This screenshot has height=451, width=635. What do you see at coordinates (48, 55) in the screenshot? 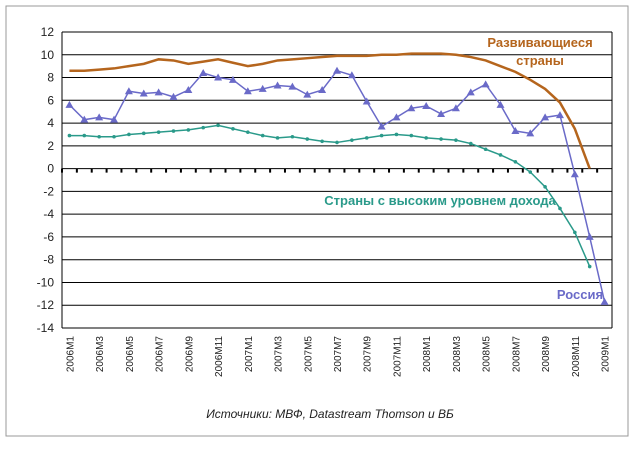
I see `y-tick-label: 10` at bounding box center [48, 55].